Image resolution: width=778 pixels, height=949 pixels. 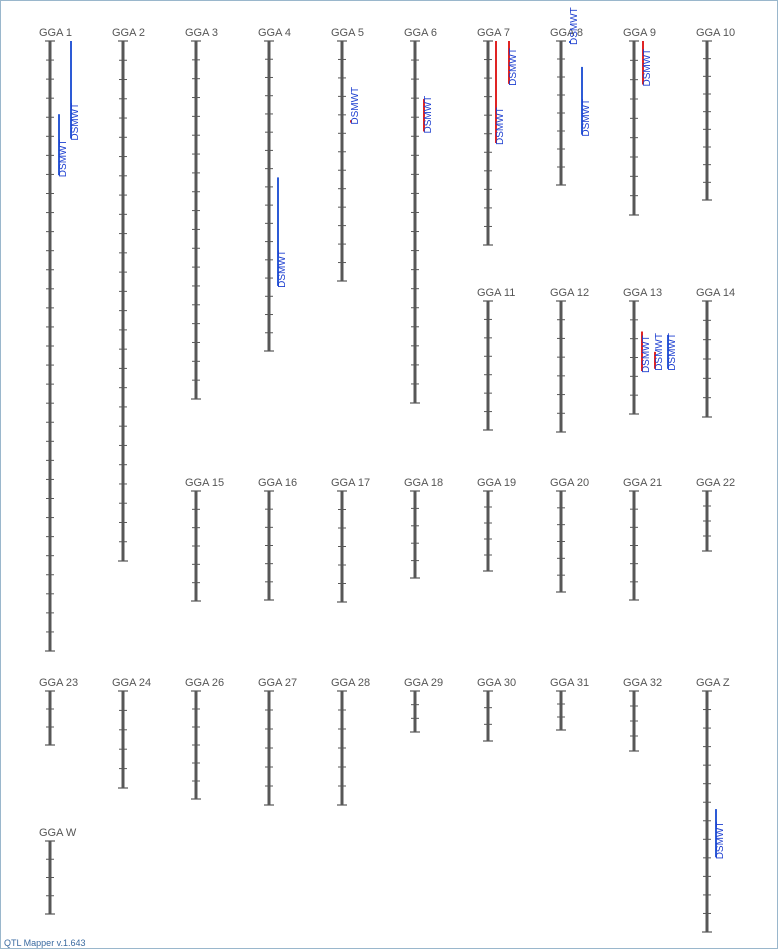 What do you see at coordinates (131, 733) in the screenshot?
I see `chromosome: GGA 24` at bounding box center [131, 733].